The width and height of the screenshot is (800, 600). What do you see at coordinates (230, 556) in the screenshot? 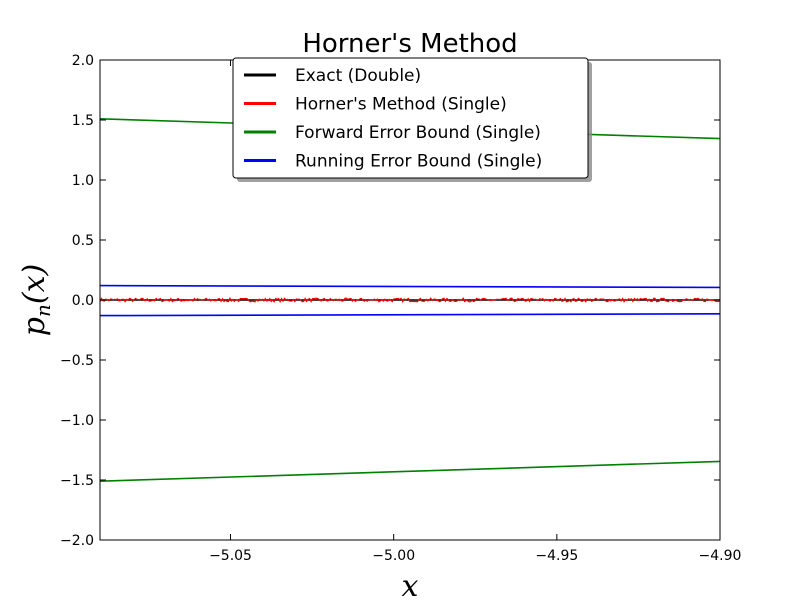
I see `x-tick-label: −5.05` at bounding box center [230, 556].